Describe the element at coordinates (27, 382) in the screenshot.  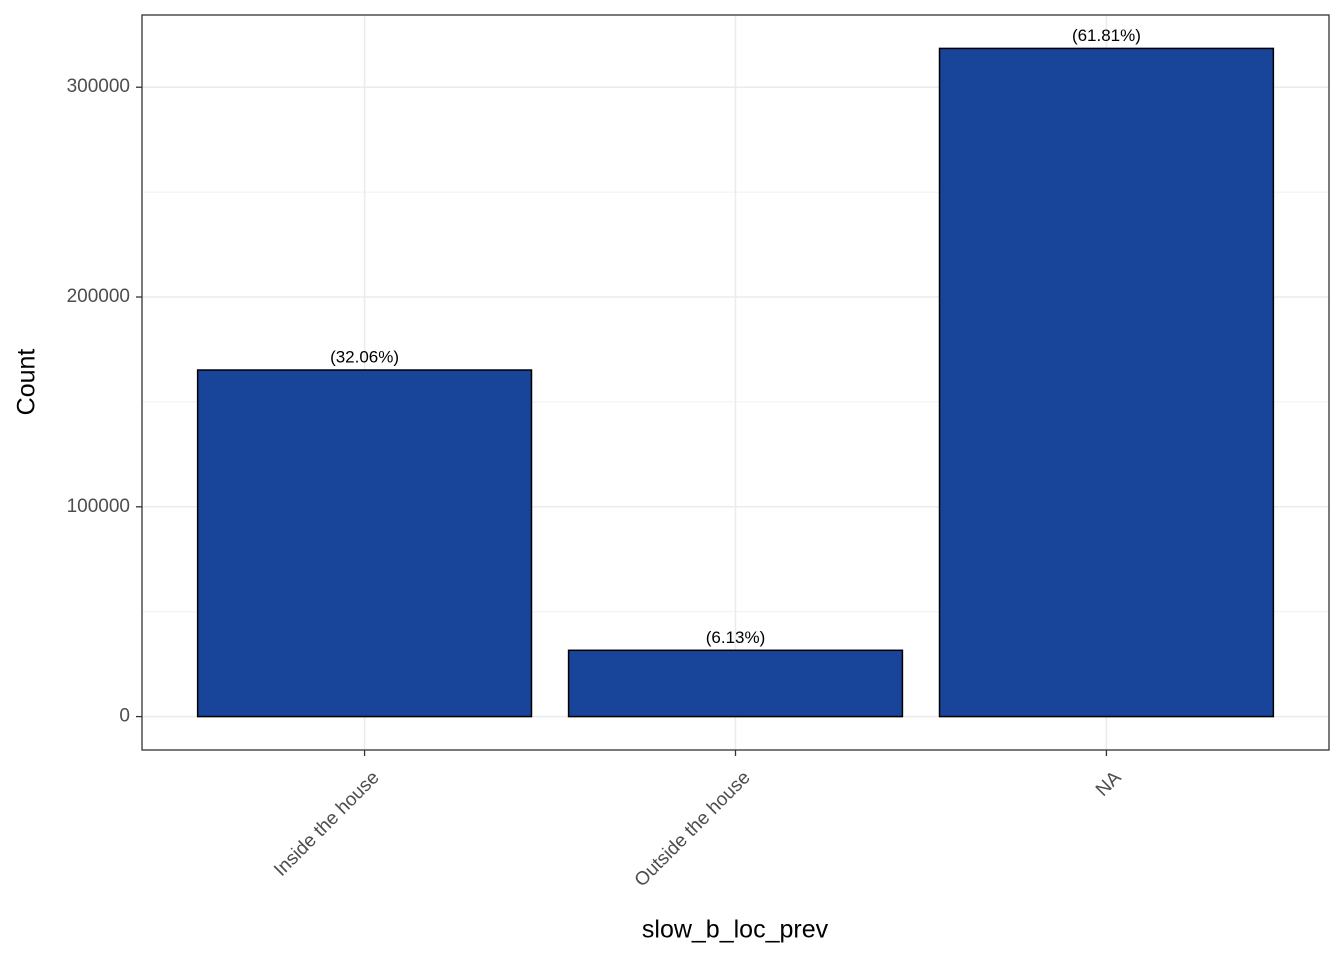
I see `y-axis-title: Count` at that location.